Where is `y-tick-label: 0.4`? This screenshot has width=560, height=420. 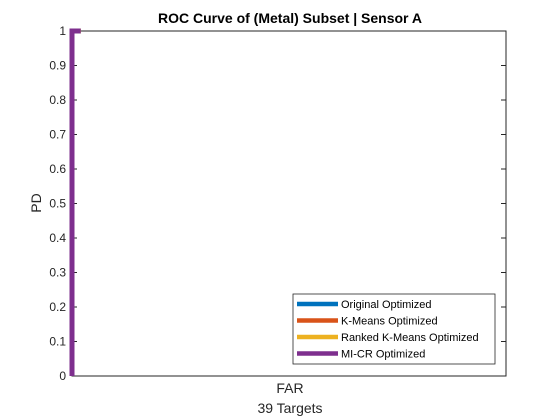 y-tick-label: 0.4 is located at coordinates (57, 238).